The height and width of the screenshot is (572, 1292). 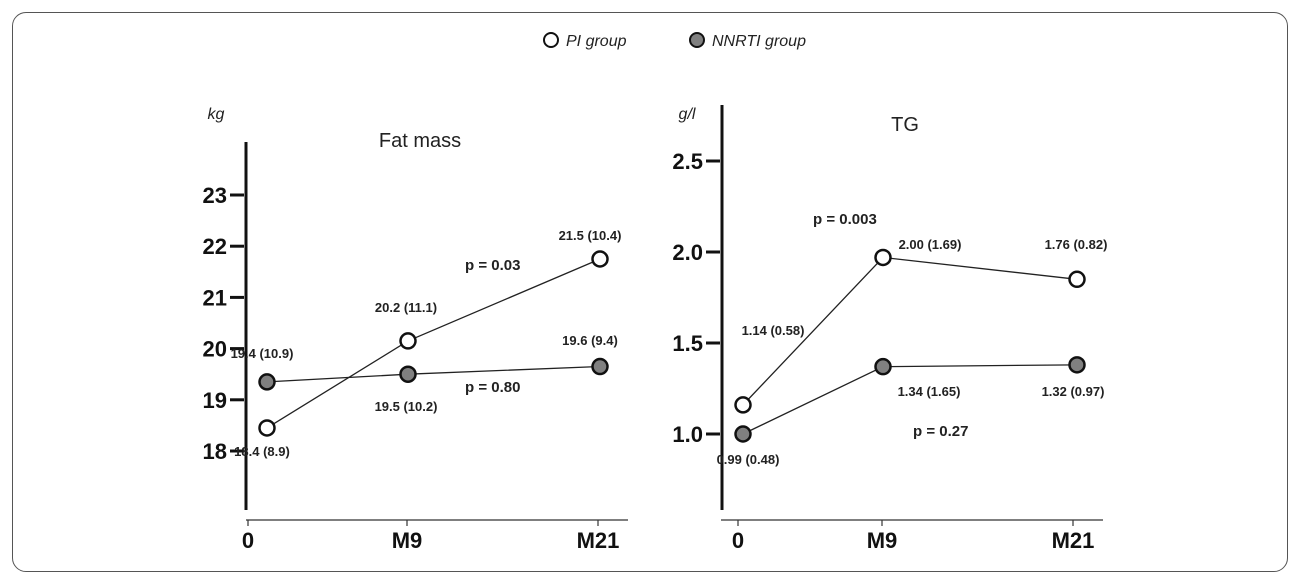 I want to click on fatmass-nnrti-line, so click(x=433, y=374).